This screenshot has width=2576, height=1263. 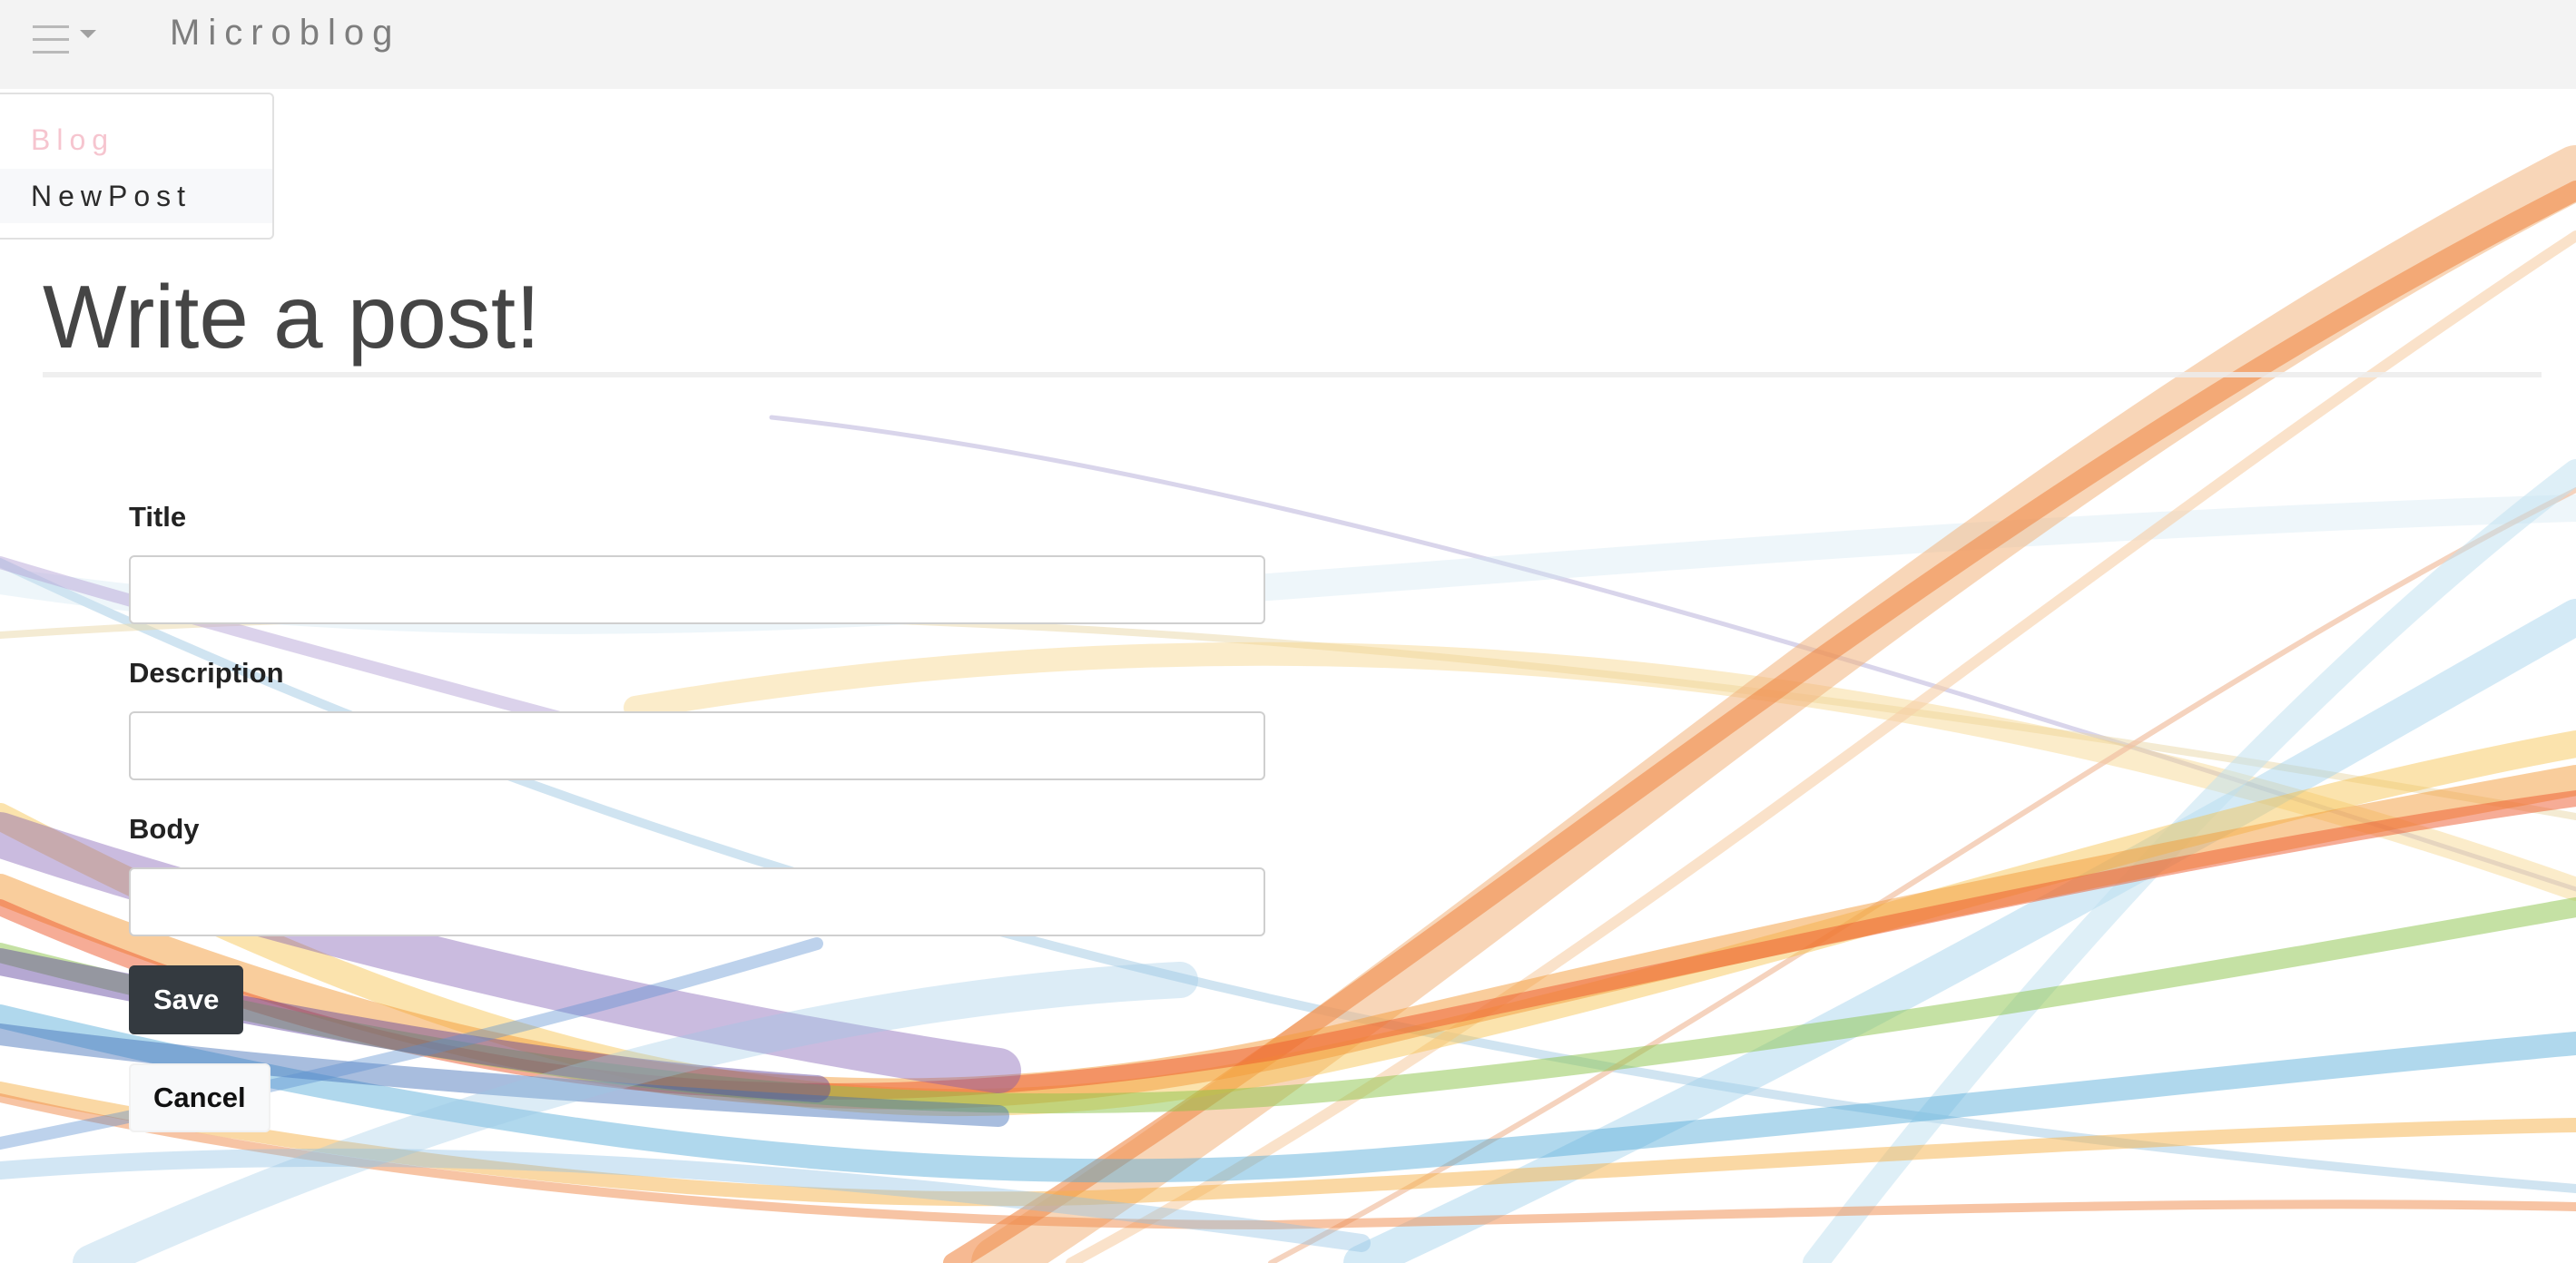 What do you see at coordinates (697, 745) in the screenshot?
I see `description-input` at bounding box center [697, 745].